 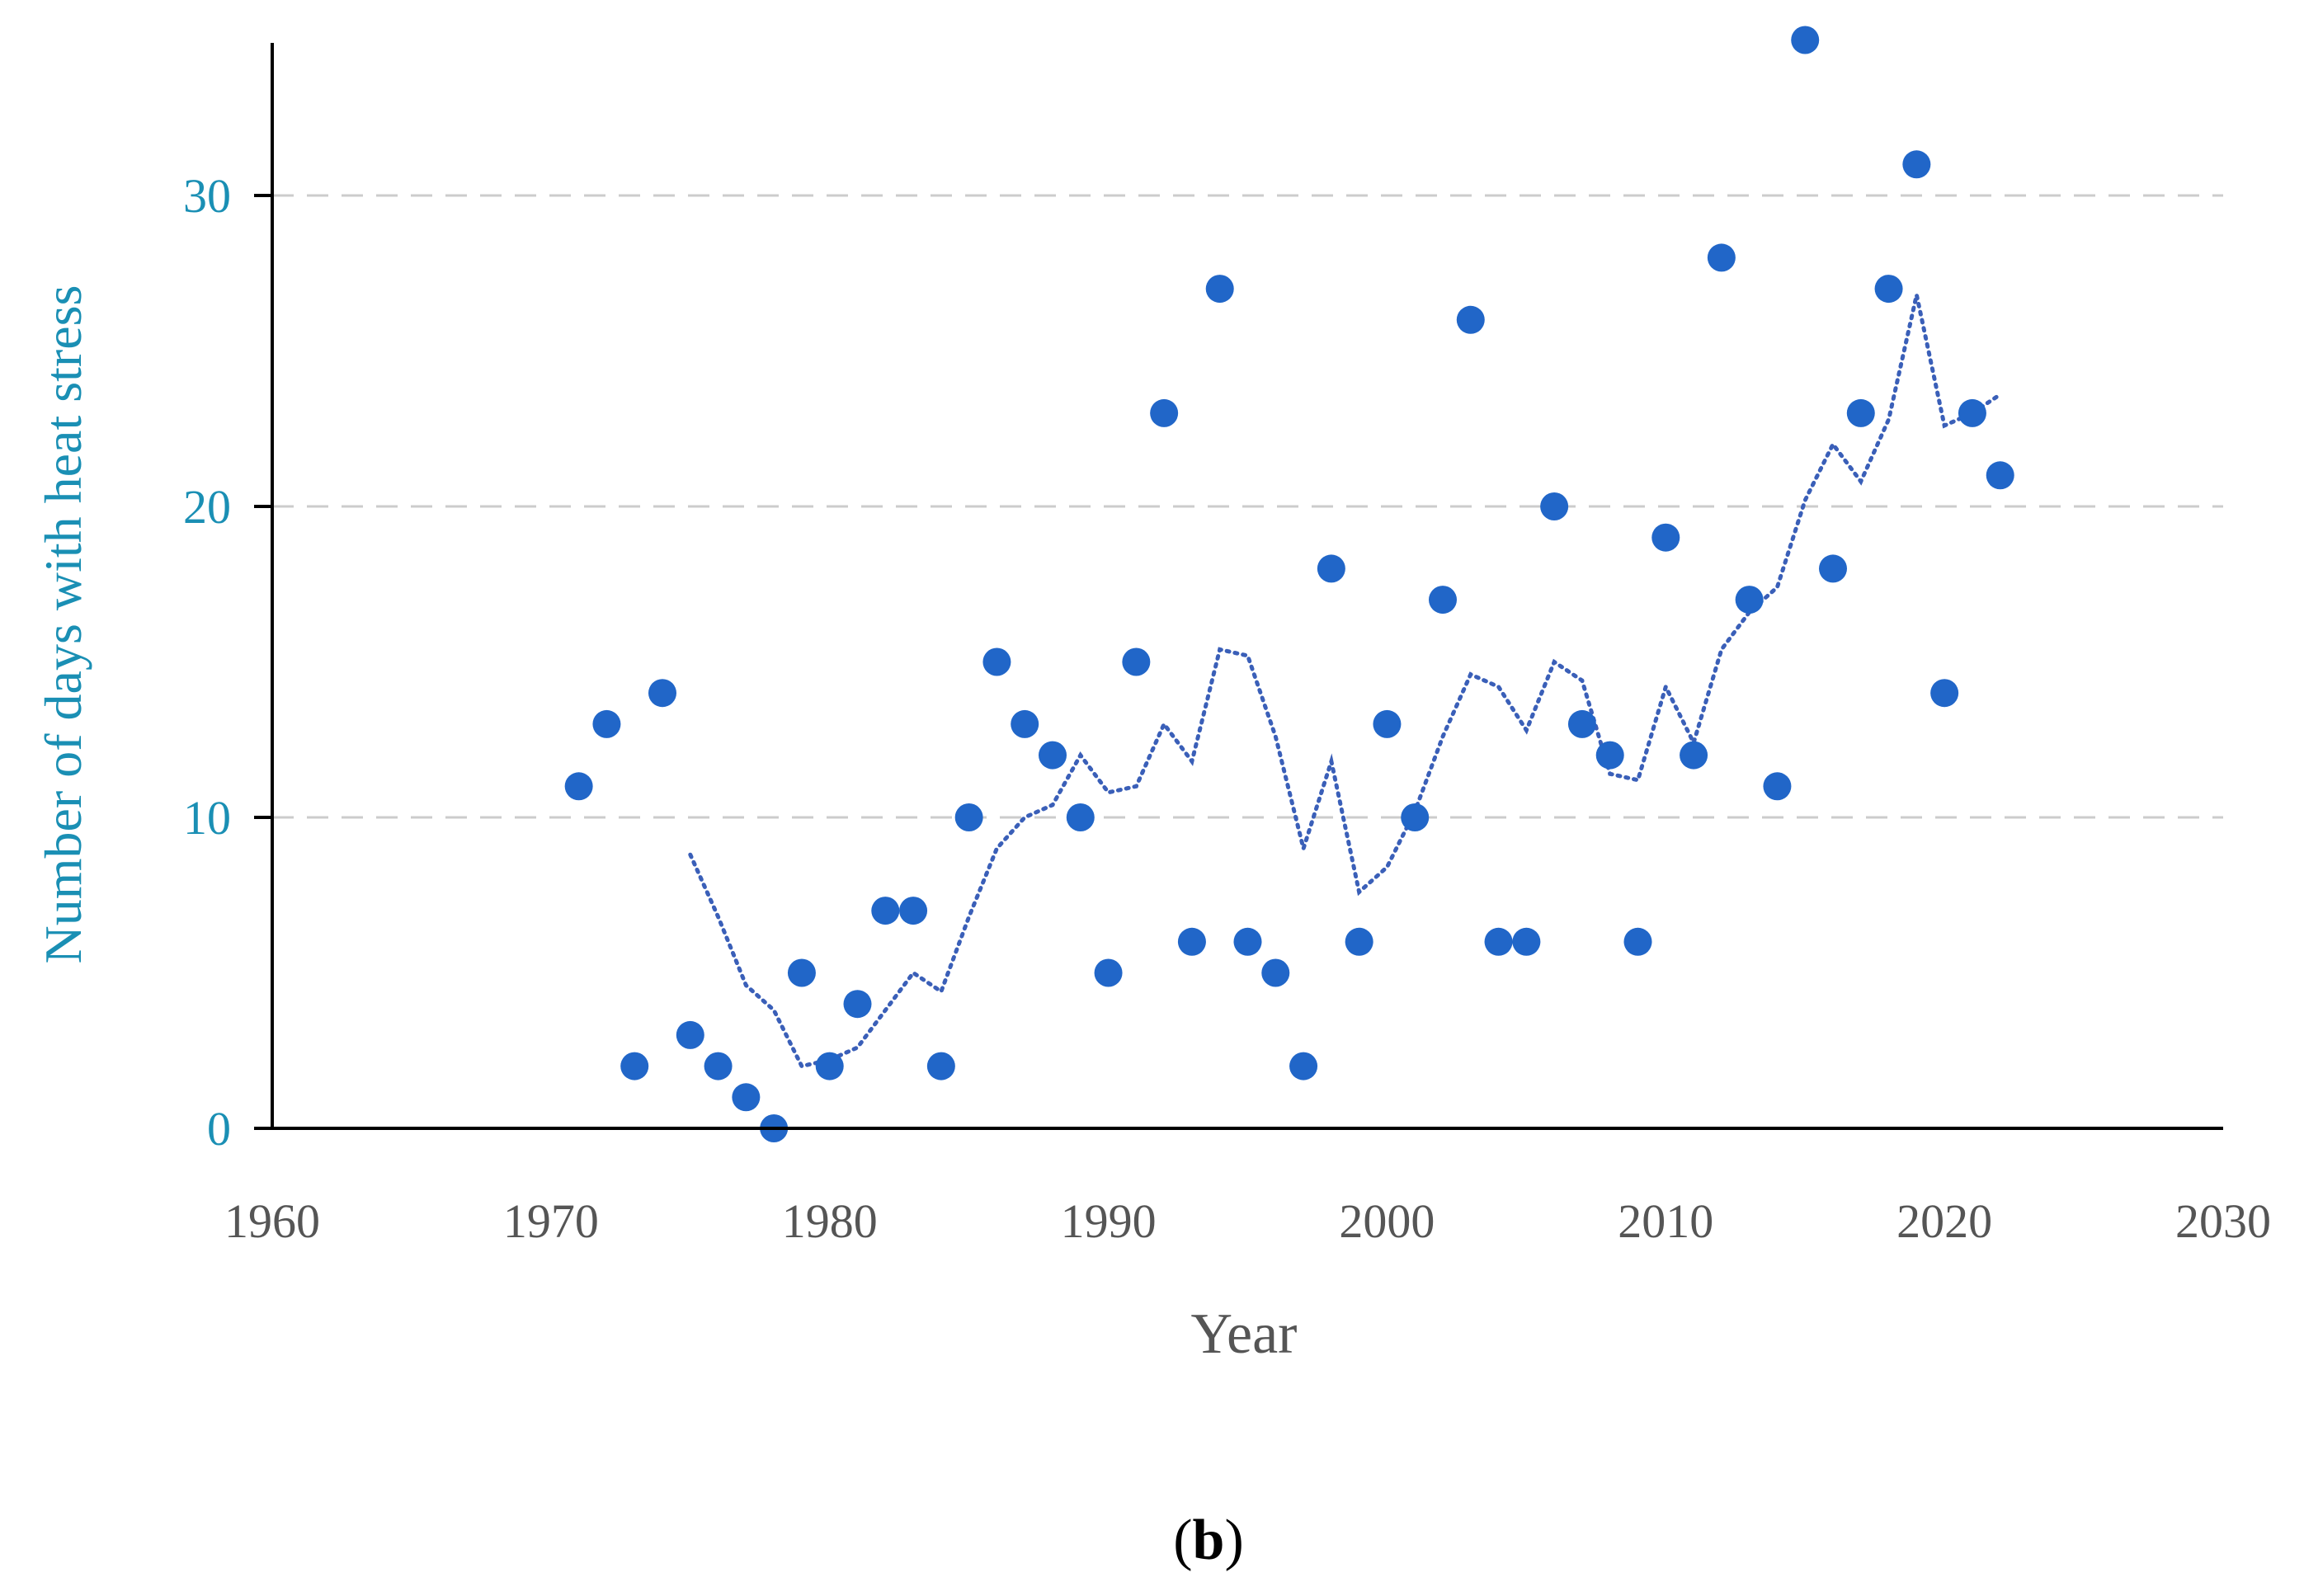 What do you see at coordinates (1331, 568) in the screenshot?
I see `data-point-1998` at bounding box center [1331, 568].